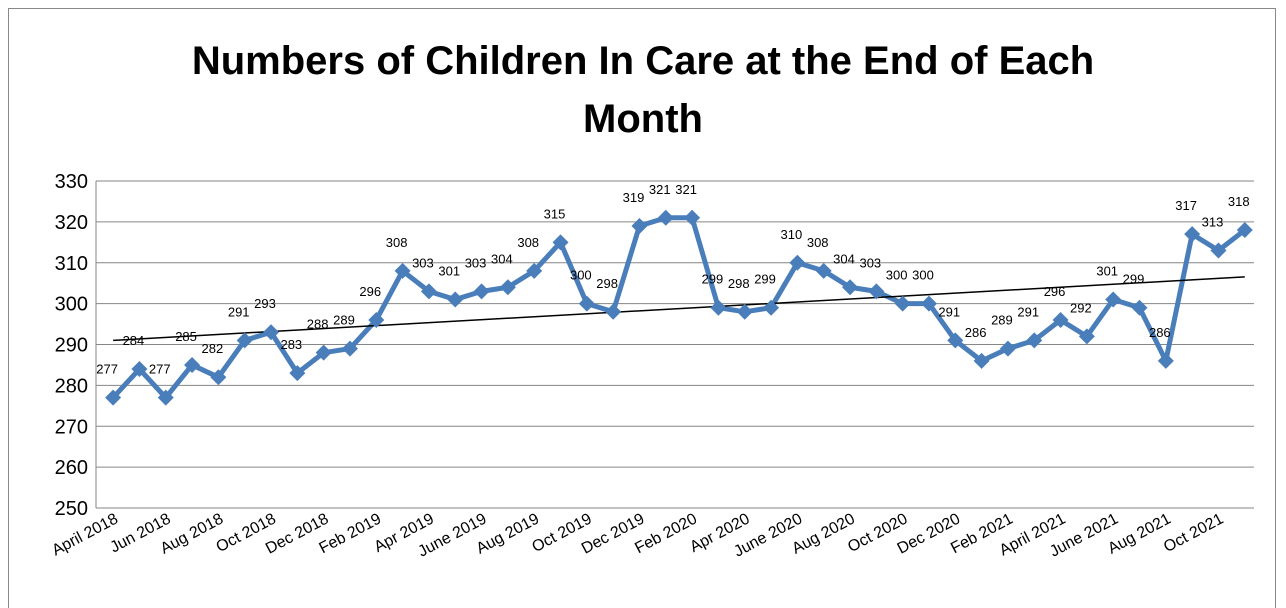 The height and width of the screenshot is (608, 1286). I want to click on data-label: 313, so click(1213, 221).